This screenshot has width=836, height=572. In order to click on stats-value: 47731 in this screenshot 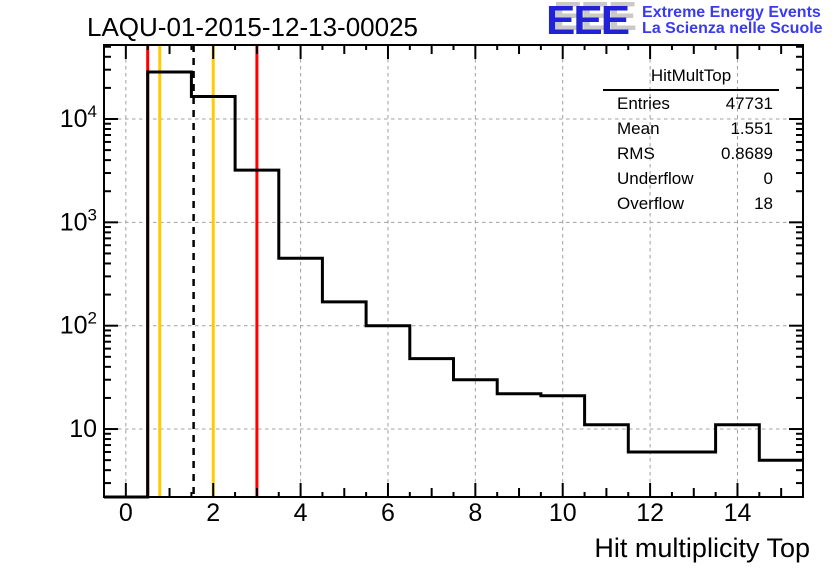, I will do `click(749, 103)`.